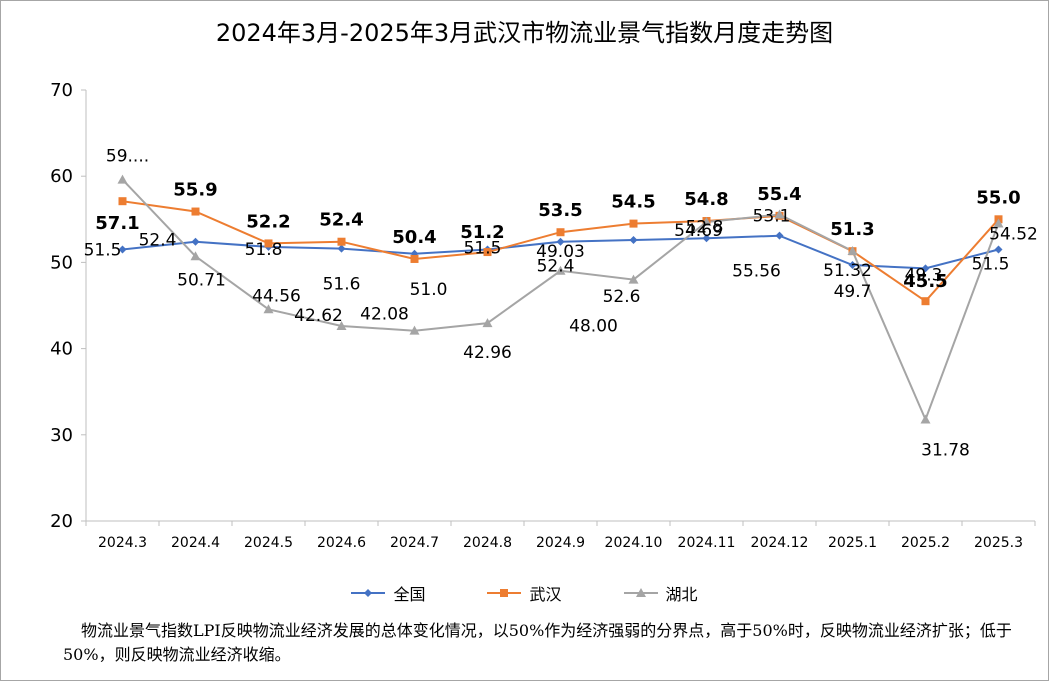 The height and width of the screenshot is (681, 1049). I want to click on chart-title: 2024年3月-2025年3月武汉市物流业景气指数月度走势图, so click(524, 33).